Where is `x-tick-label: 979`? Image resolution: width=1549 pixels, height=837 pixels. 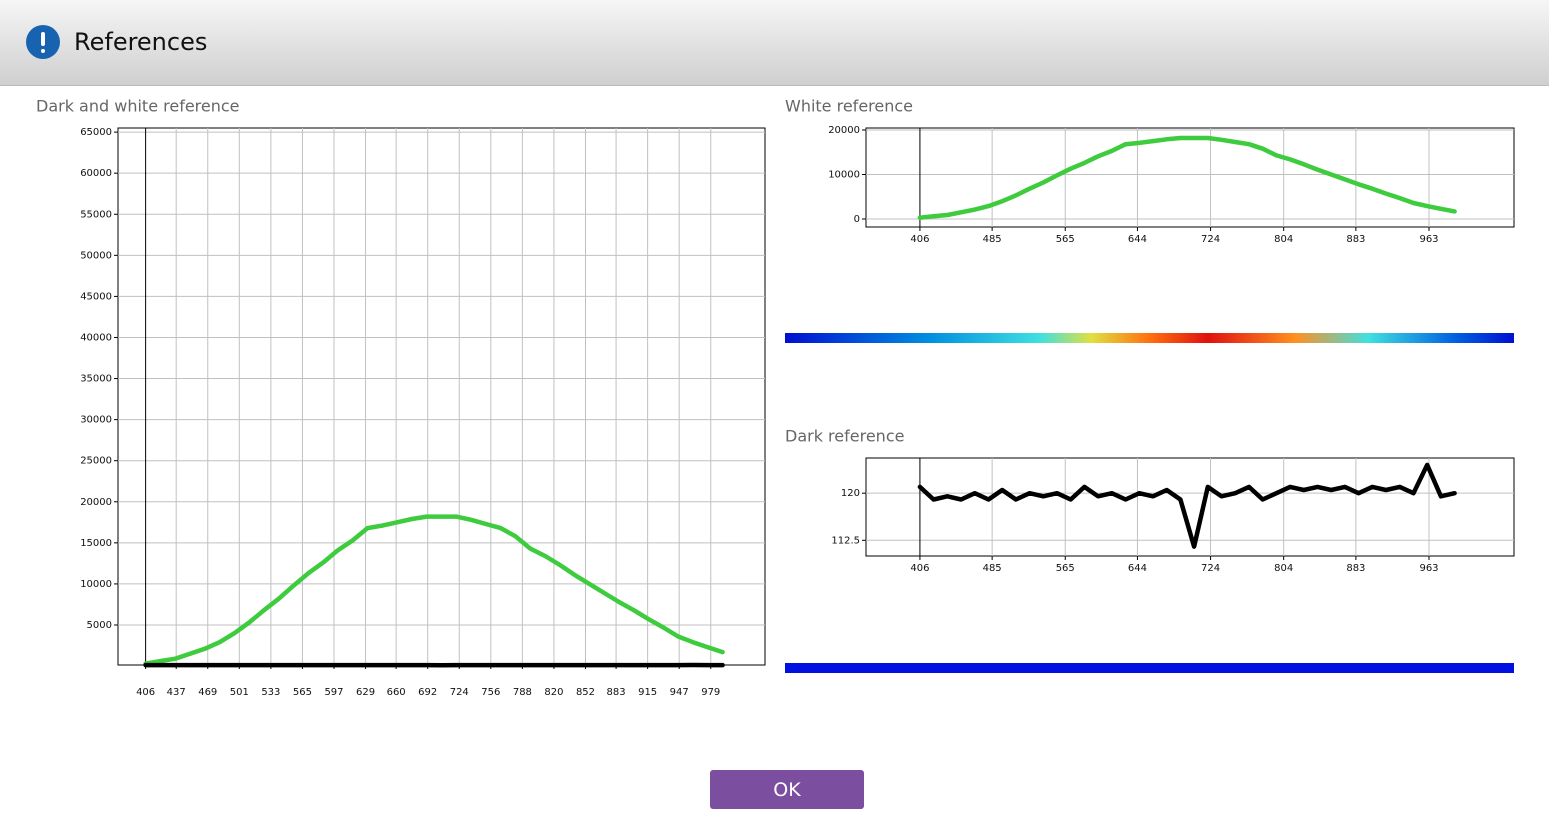
x-tick-label: 979 is located at coordinates (710, 692).